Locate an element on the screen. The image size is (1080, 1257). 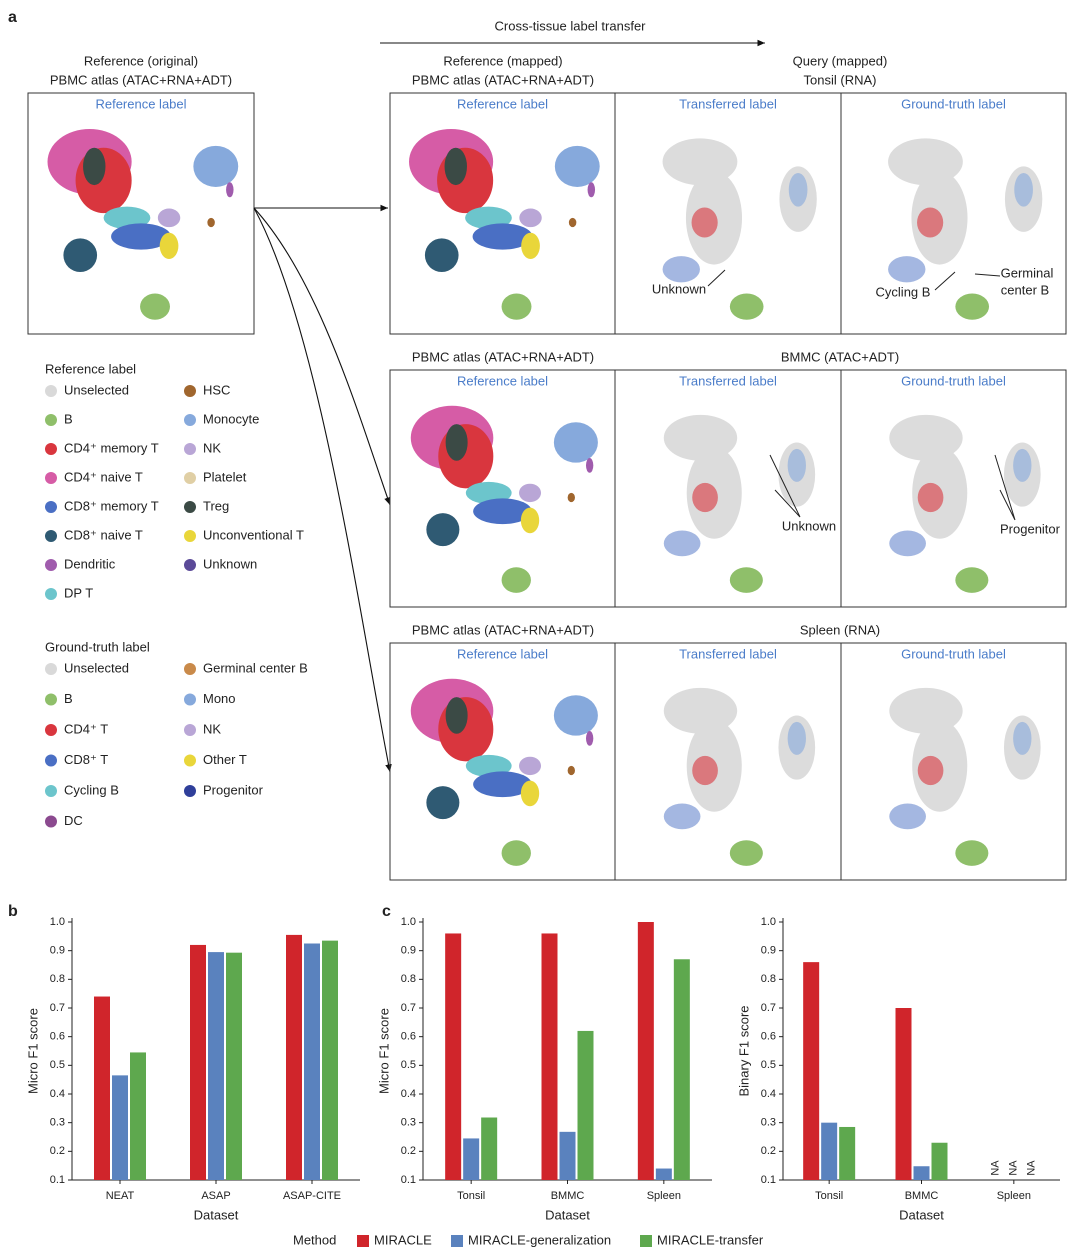
legend-label: MIRACLE-generalization is located at coordinates (539, 1239).